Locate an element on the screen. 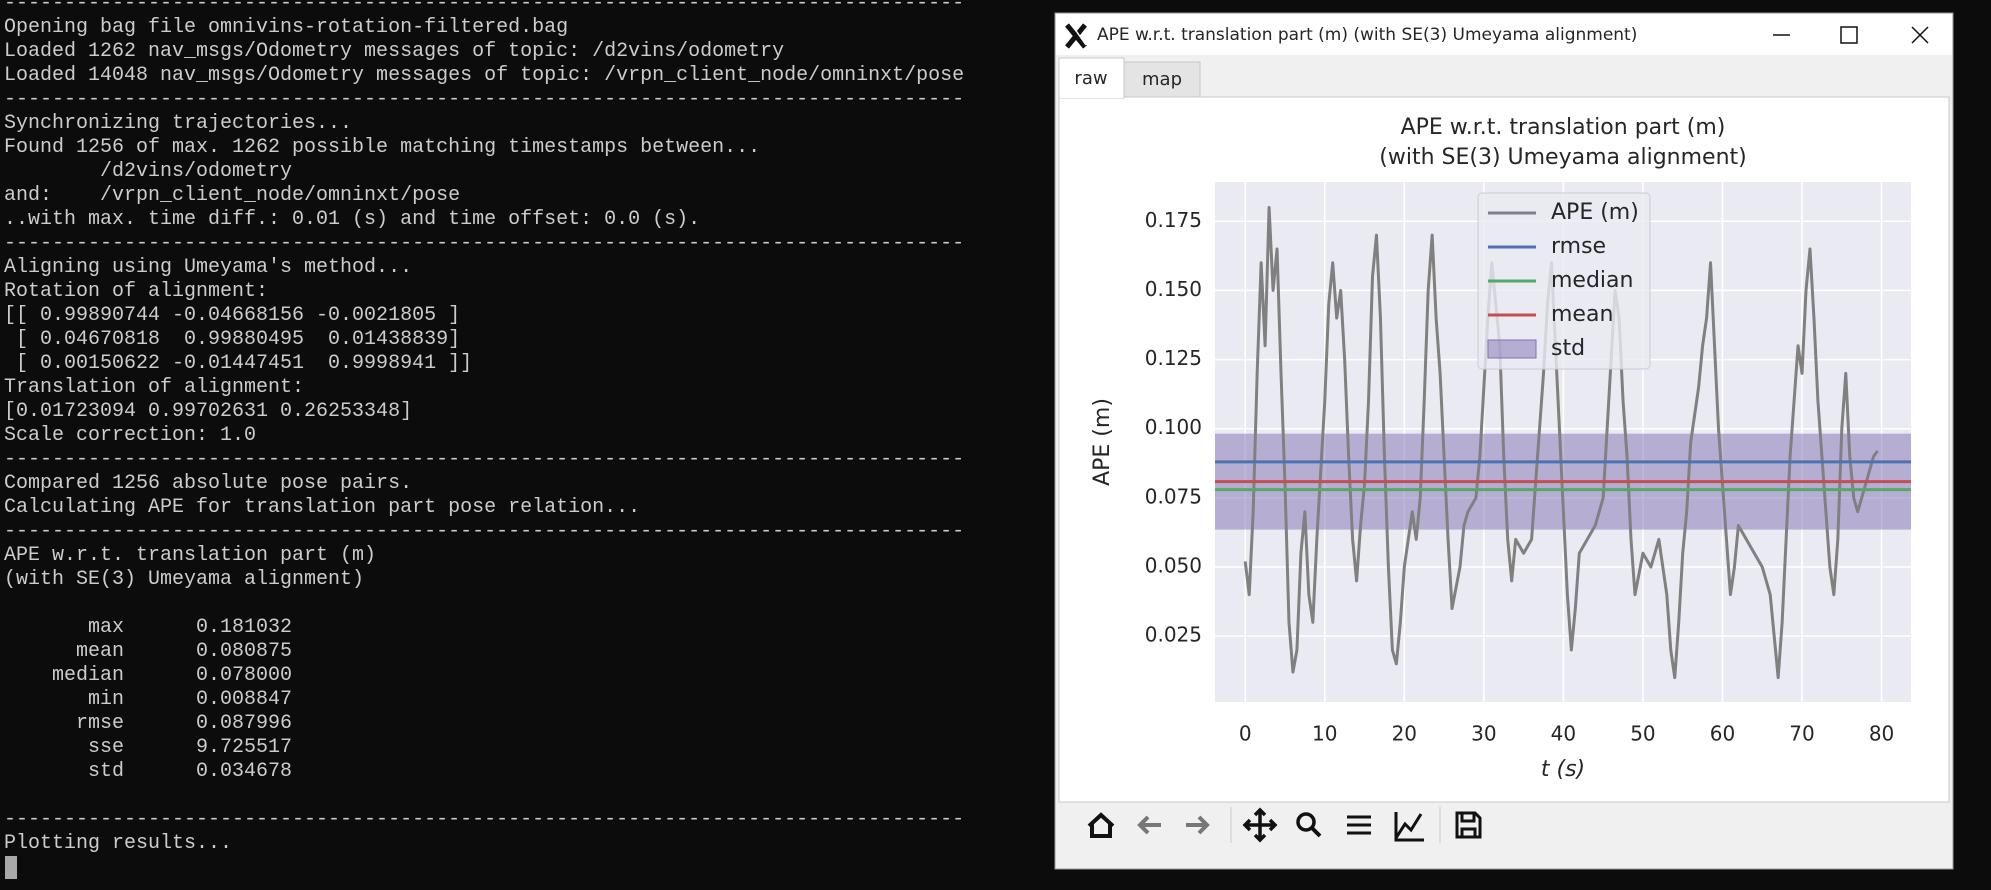 The width and height of the screenshot is (1991, 890). stat-value: 0.087996 is located at coordinates (244, 723).